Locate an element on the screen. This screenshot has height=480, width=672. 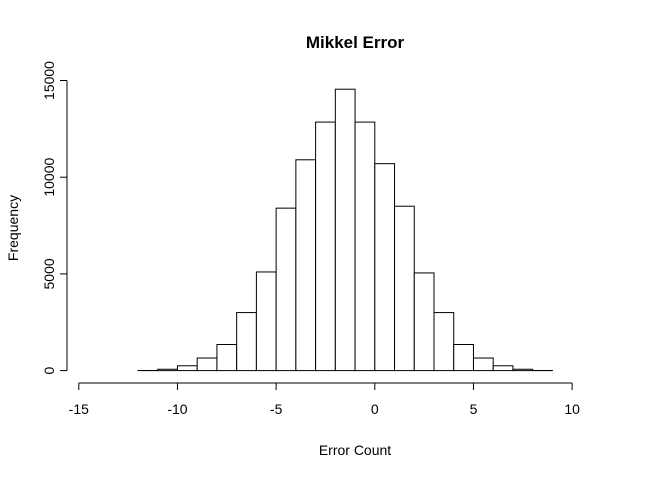
y-tick-label: 0 is located at coordinates (49, 370).